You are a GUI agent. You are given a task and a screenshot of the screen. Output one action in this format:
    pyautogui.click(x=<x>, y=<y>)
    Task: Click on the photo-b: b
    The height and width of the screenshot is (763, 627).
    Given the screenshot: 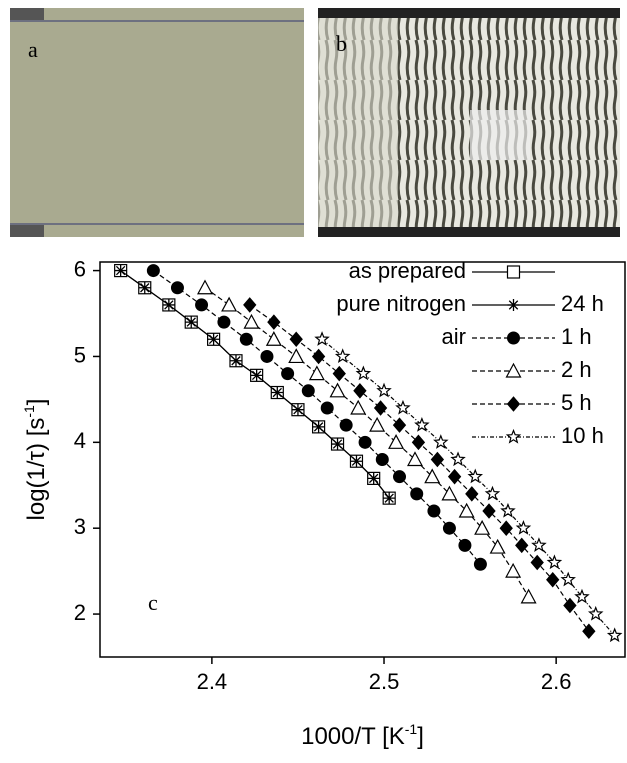 What is the action you would take?
    pyautogui.click(x=469, y=122)
    